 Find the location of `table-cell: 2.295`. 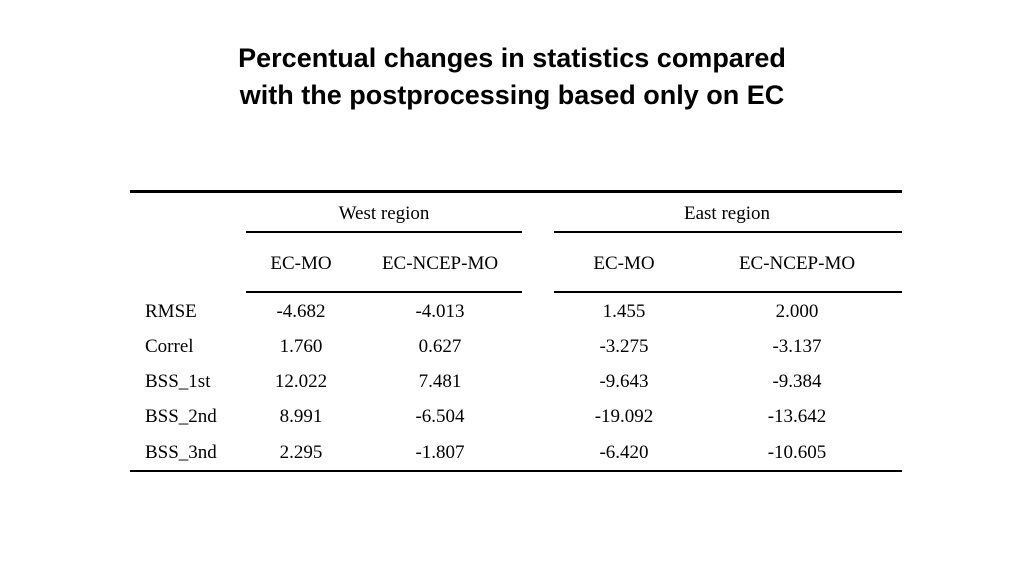

table-cell: 2.295 is located at coordinates (301, 452).